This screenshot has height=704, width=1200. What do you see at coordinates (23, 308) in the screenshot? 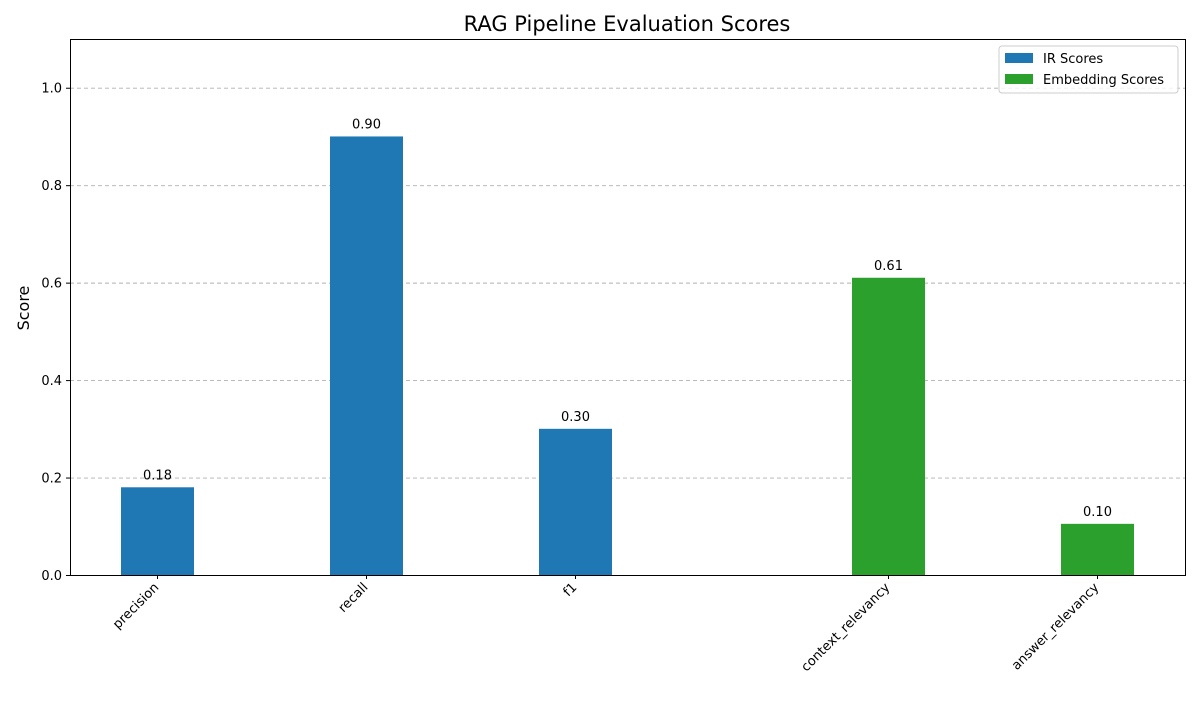
I see `y-axis-label: Score` at bounding box center [23, 308].